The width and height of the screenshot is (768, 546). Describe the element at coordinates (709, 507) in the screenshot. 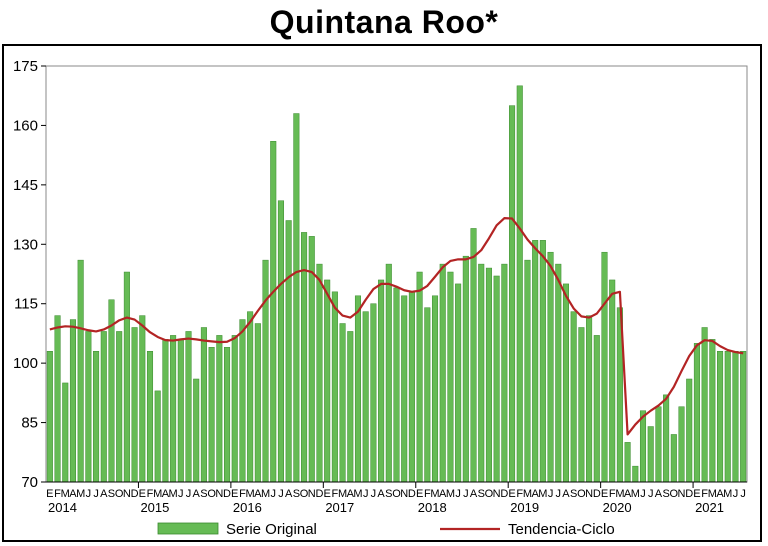

I see `year-label: 2021` at that location.